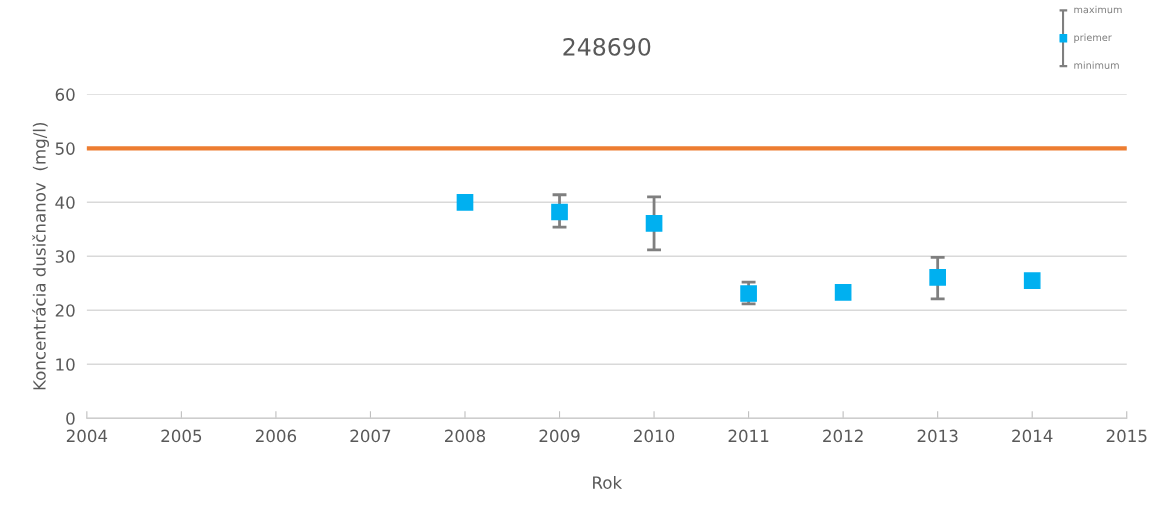  What do you see at coordinates (65, 256) in the screenshot?
I see `y-tick-label: 30` at bounding box center [65, 256].